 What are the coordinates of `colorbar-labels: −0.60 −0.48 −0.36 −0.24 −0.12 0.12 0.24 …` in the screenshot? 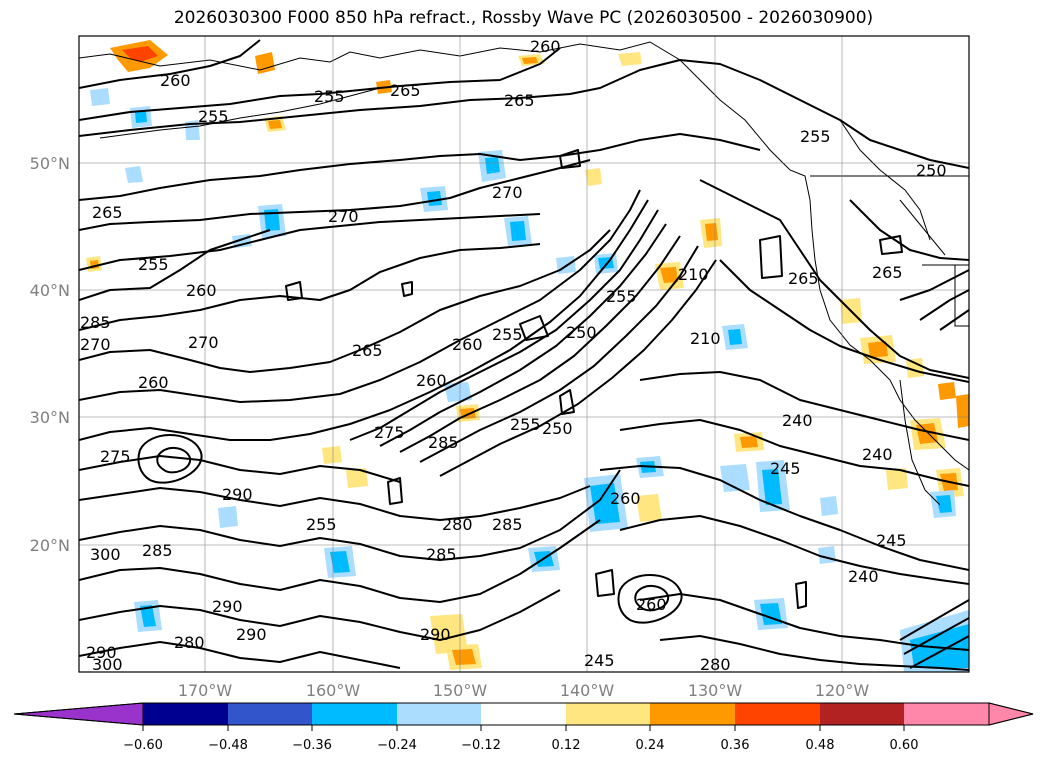 It's located at (520, 745).